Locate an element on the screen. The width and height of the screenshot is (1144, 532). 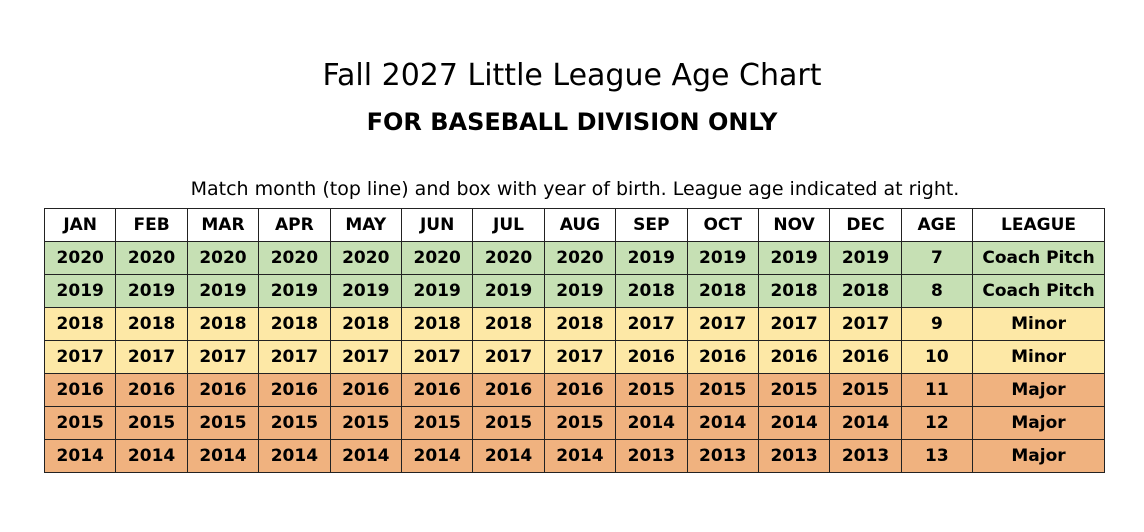
table-cell: Minor is located at coordinates (1038, 357).